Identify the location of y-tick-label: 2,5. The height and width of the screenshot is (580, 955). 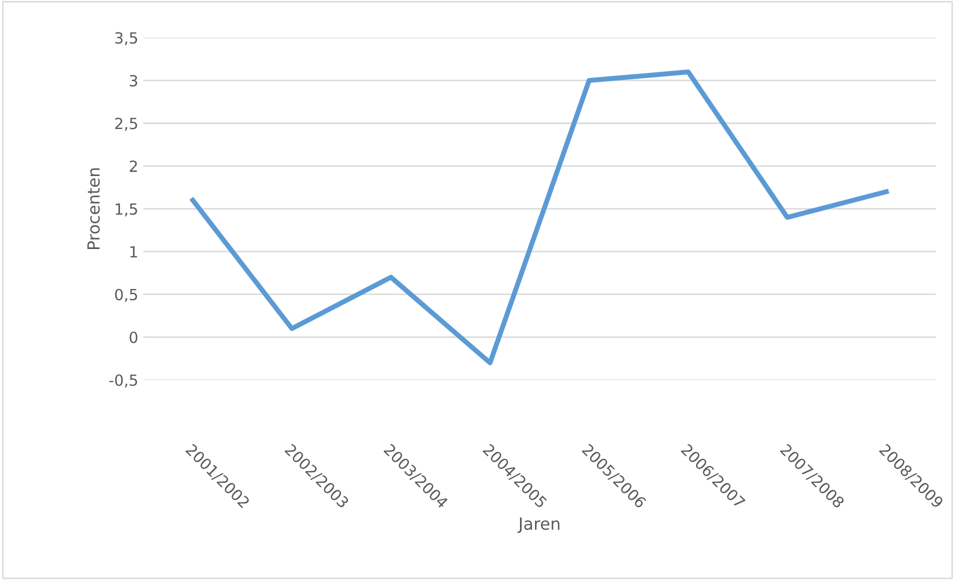
(126, 124).